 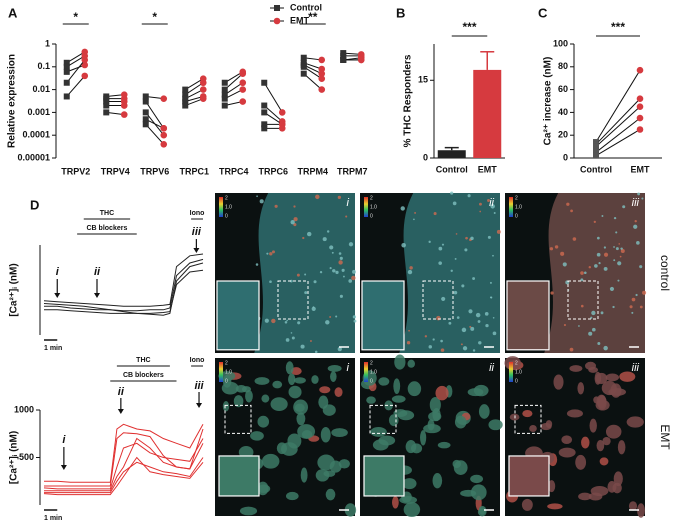 I want to click on y-tick-label: 1, so click(x=47, y=43).